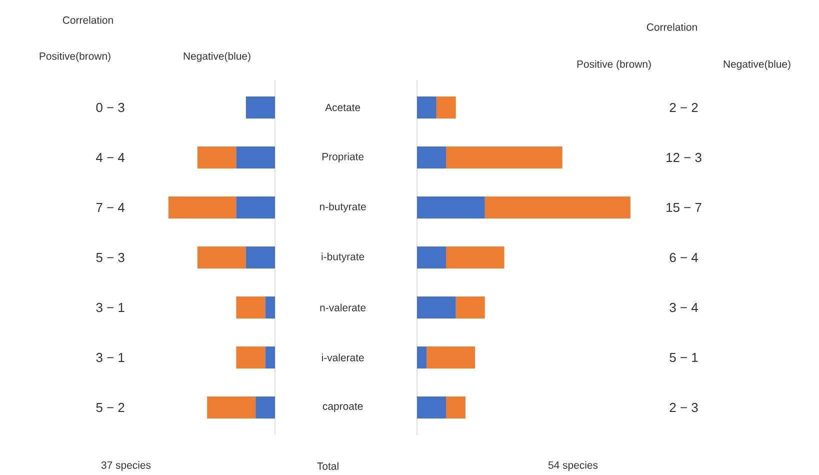 The width and height of the screenshot is (819, 475). I want to click on y-tick-label: Propriate, so click(343, 157).